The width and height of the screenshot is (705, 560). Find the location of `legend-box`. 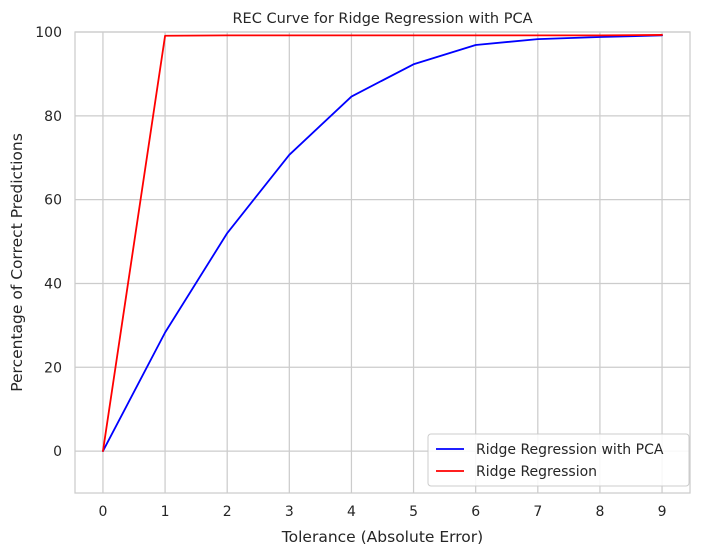

legend-box is located at coordinates (558, 460).